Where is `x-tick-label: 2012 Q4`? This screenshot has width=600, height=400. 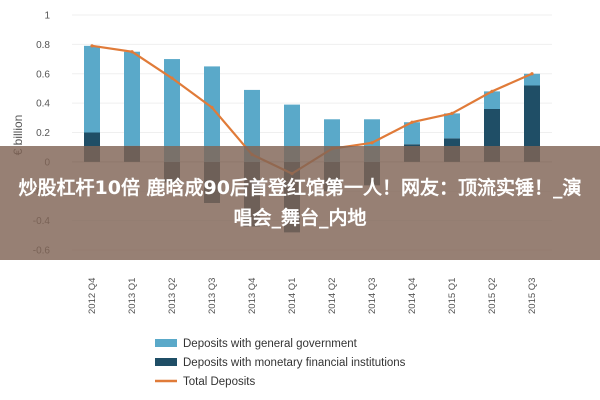
x-tick-label: 2012 Q4 is located at coordinates (92, 296).